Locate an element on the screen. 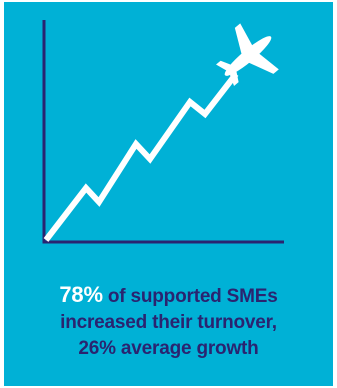 The height and width of the screenshot is (388, 337). airplane-icon is located at coordinates (247, 55).